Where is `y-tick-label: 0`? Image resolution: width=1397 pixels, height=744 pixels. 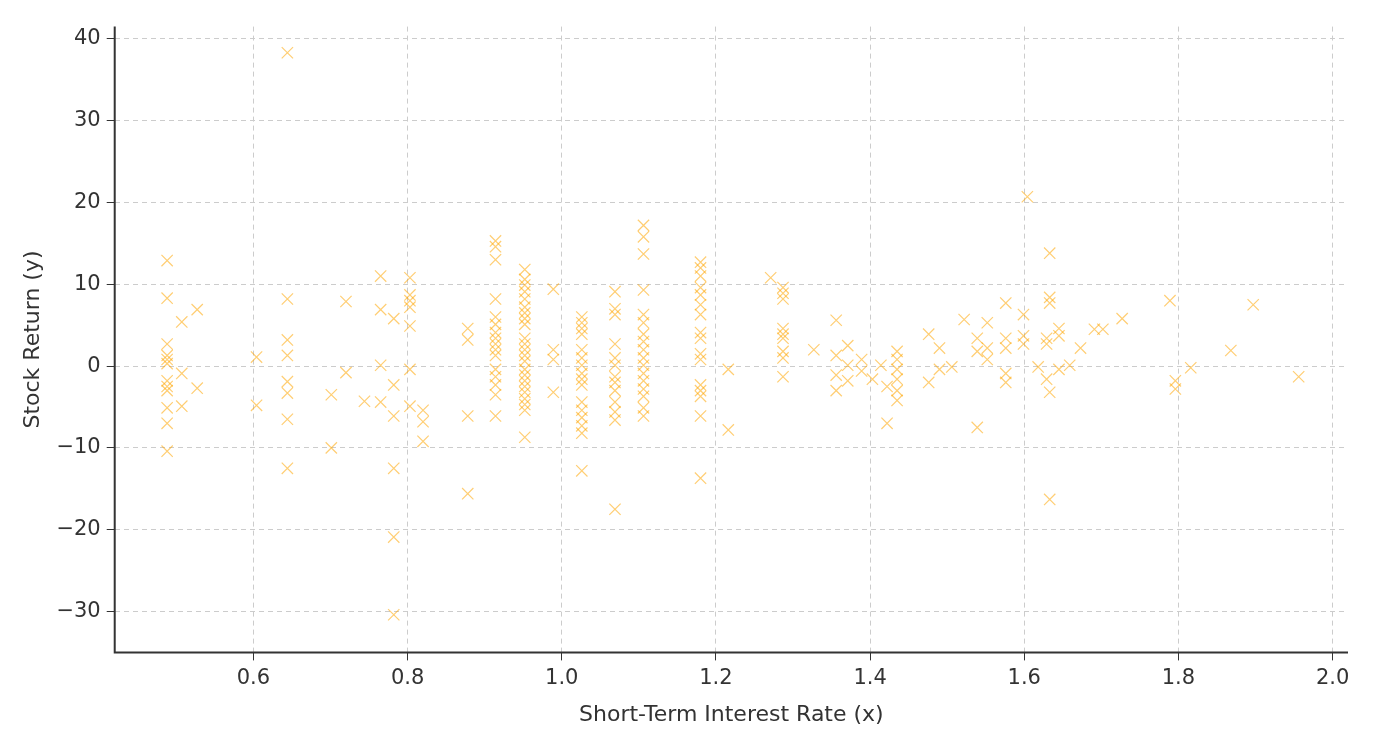
y-tick-label: 0 is located at coordinates (94, 364).